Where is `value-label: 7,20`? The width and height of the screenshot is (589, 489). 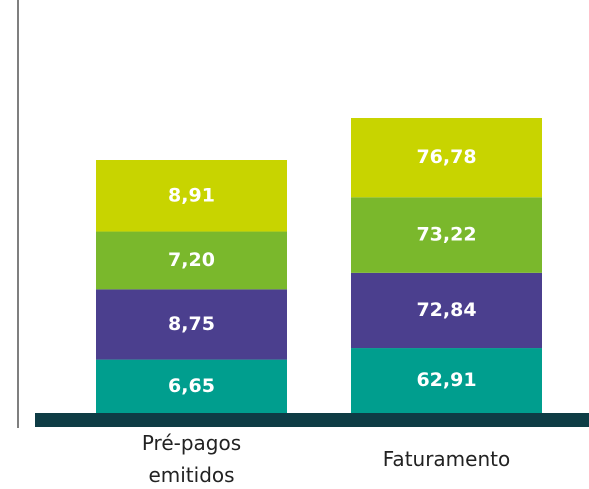
value-label: 7,20 is located at coordinates (191, 260).